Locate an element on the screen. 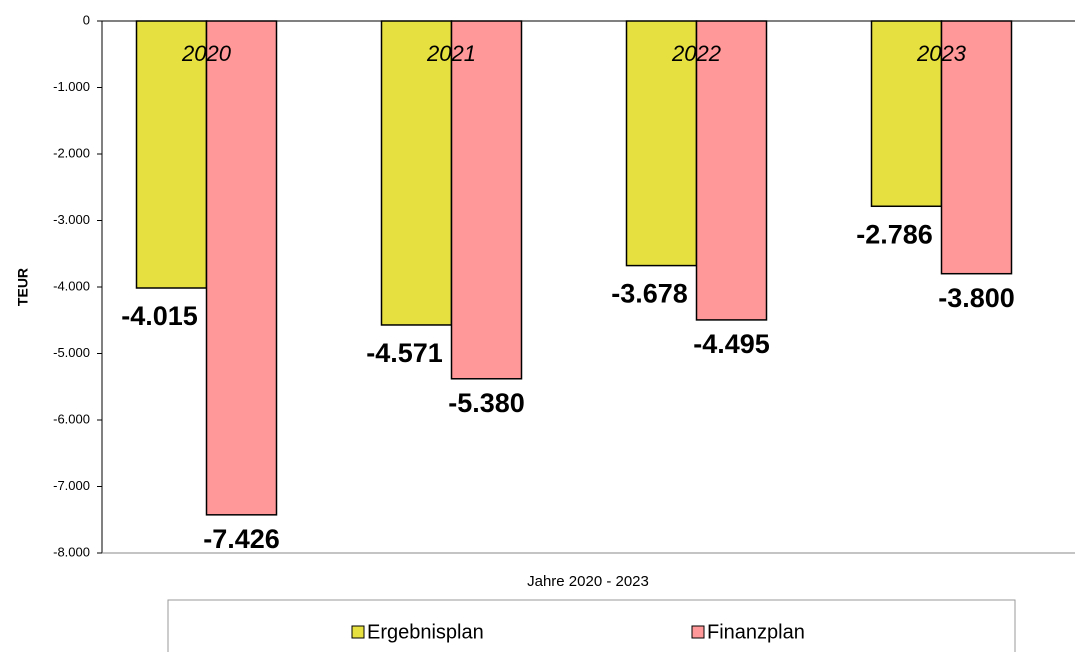  legend-label: Finanzplan is located at coordinates (756, 632).